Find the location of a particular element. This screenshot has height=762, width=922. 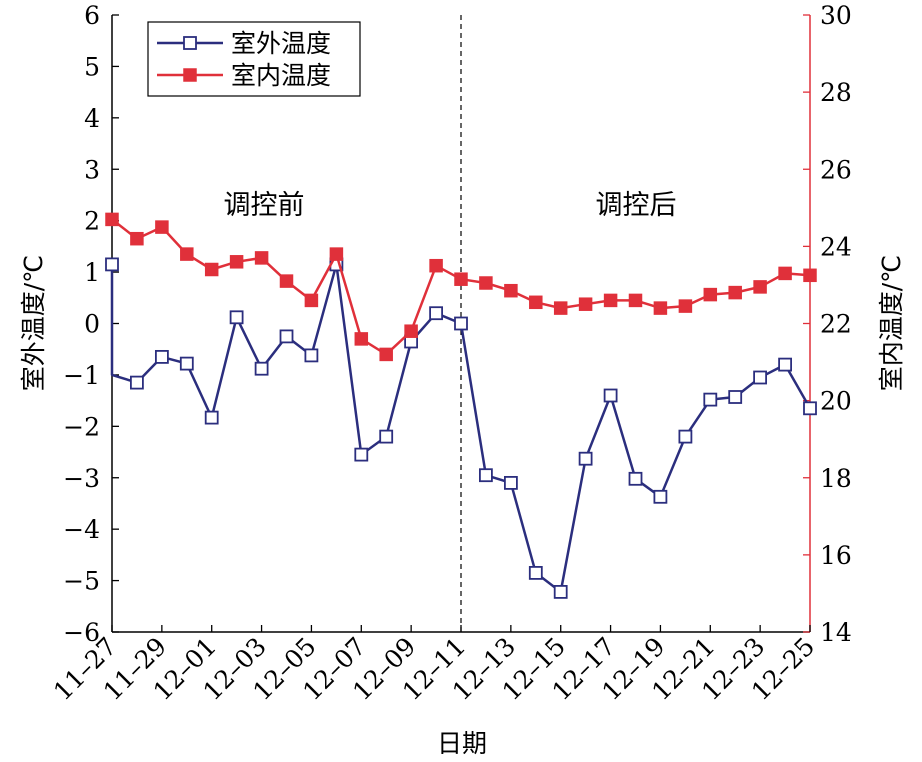

y-right-tick-label: 22 is located at coordinates (836, 324).